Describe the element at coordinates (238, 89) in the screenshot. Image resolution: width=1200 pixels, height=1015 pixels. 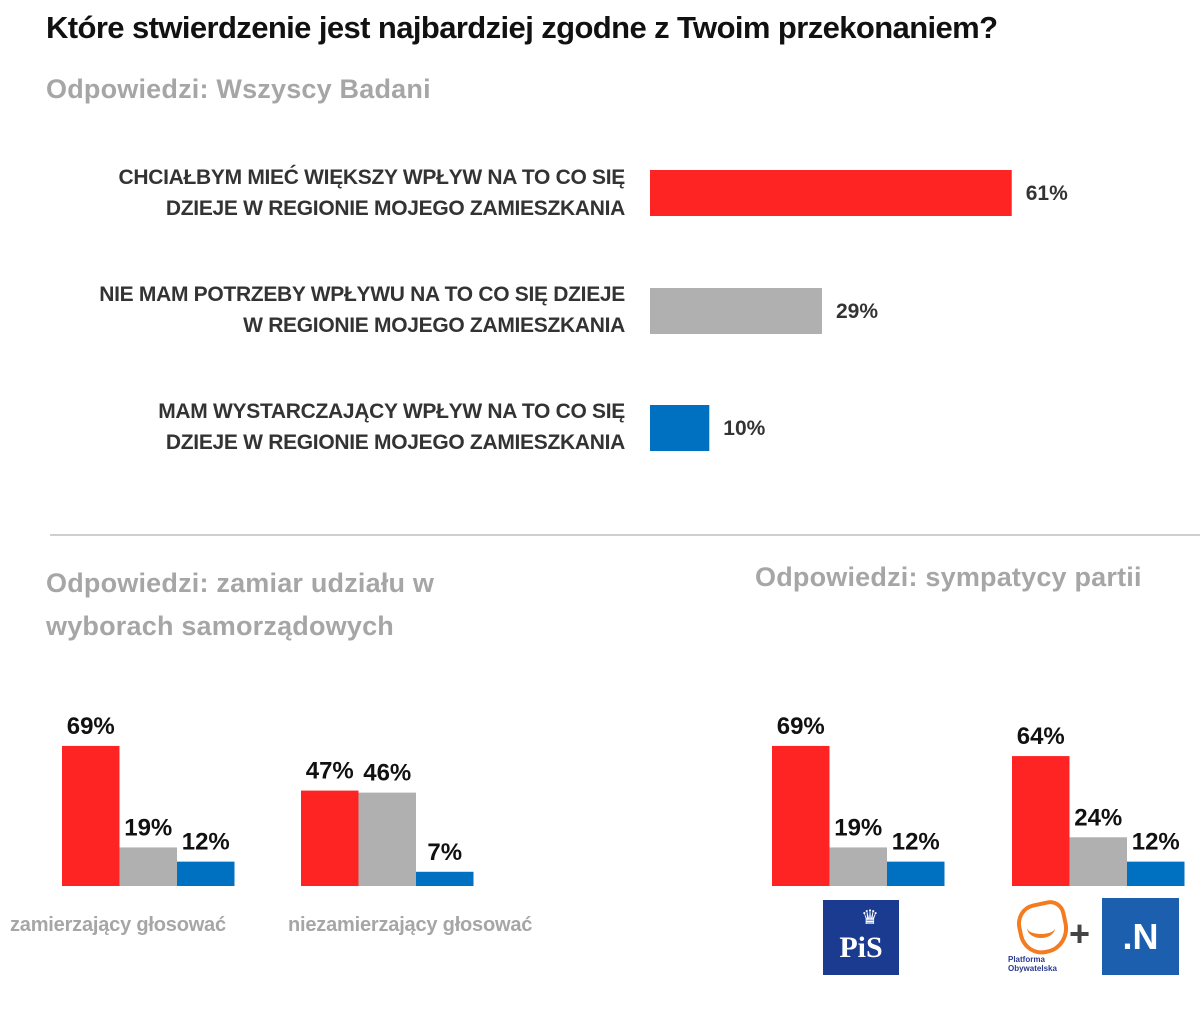
I see `subtitle-all-respondents: Odpowiedzi: Wszyscy Badani` at that location.